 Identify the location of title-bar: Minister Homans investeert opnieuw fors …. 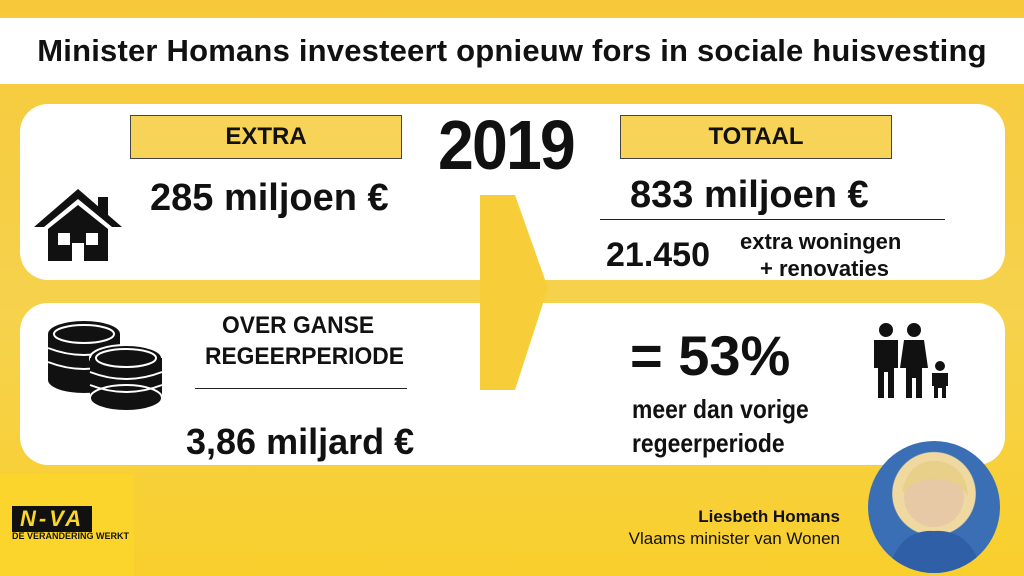
(512, 51).